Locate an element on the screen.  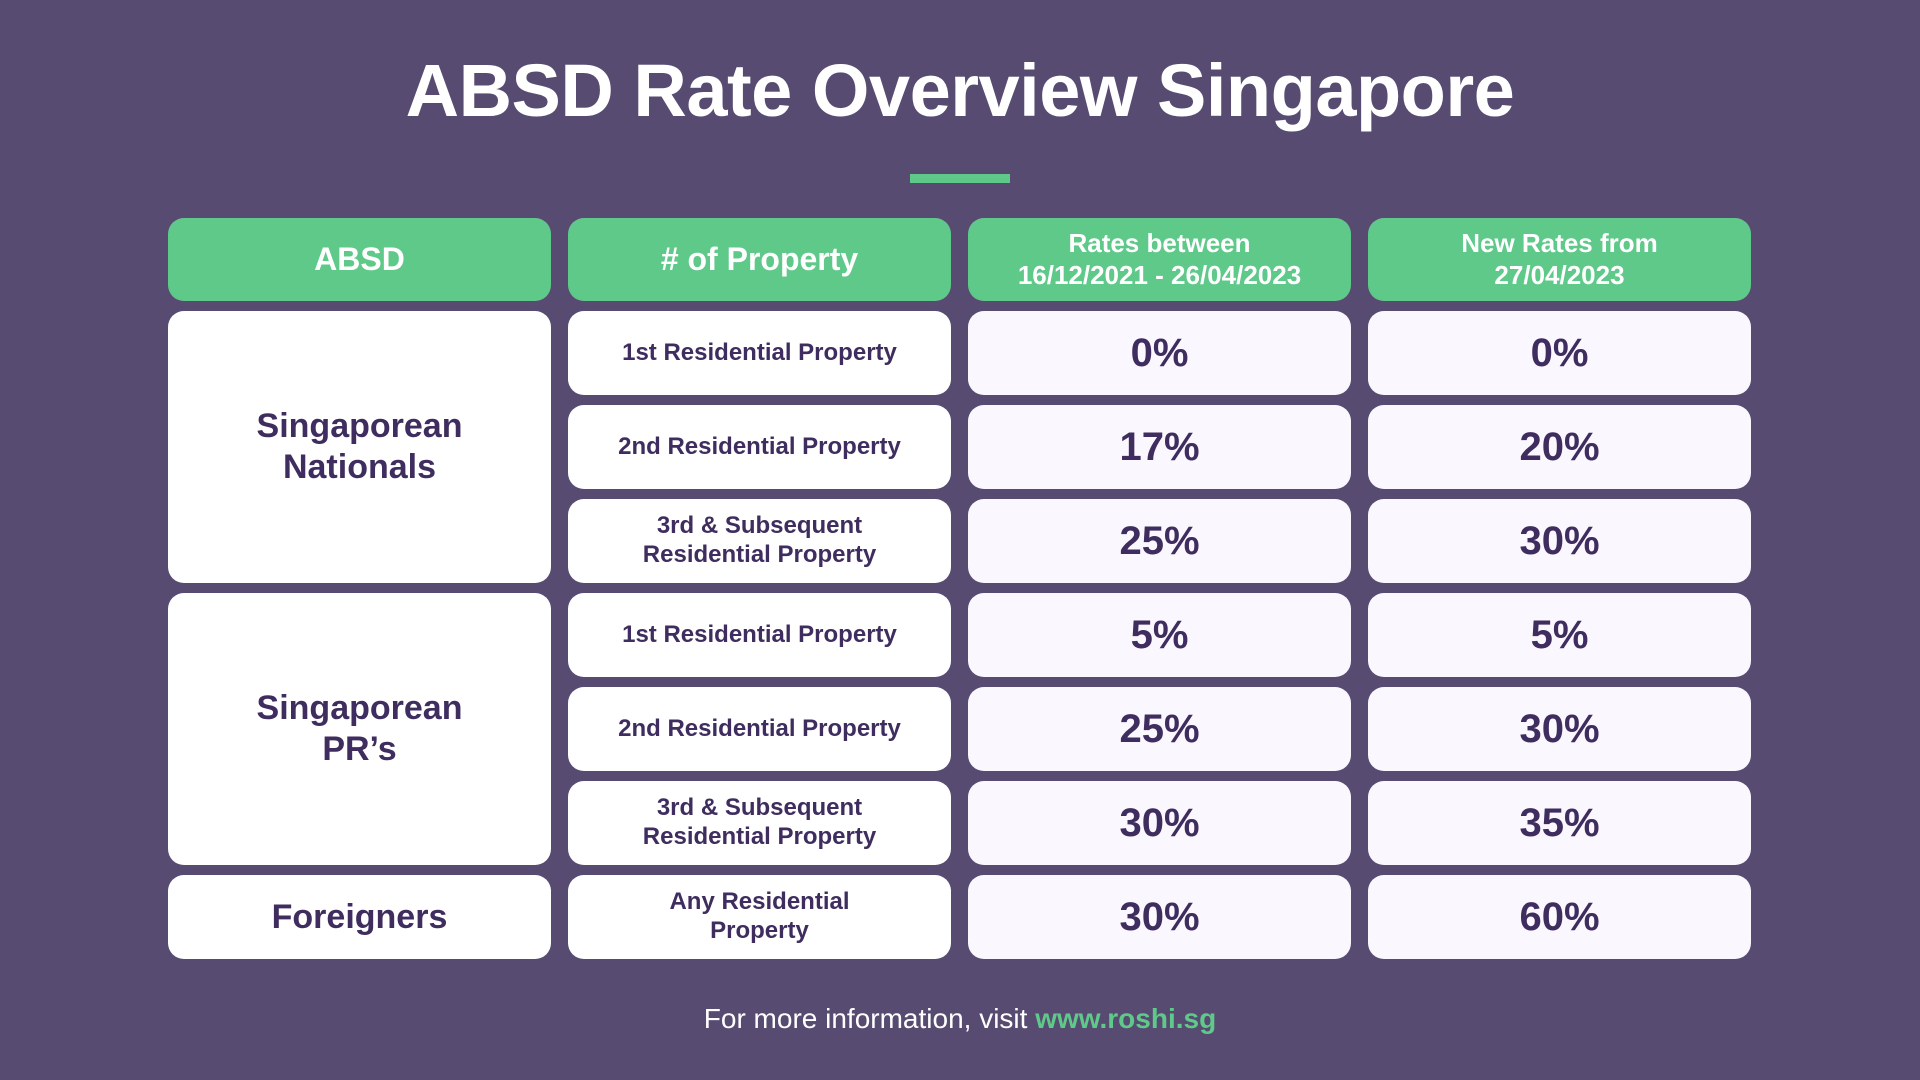
category-prs: Singaporean PR’s is located at coordinates (359, 729).